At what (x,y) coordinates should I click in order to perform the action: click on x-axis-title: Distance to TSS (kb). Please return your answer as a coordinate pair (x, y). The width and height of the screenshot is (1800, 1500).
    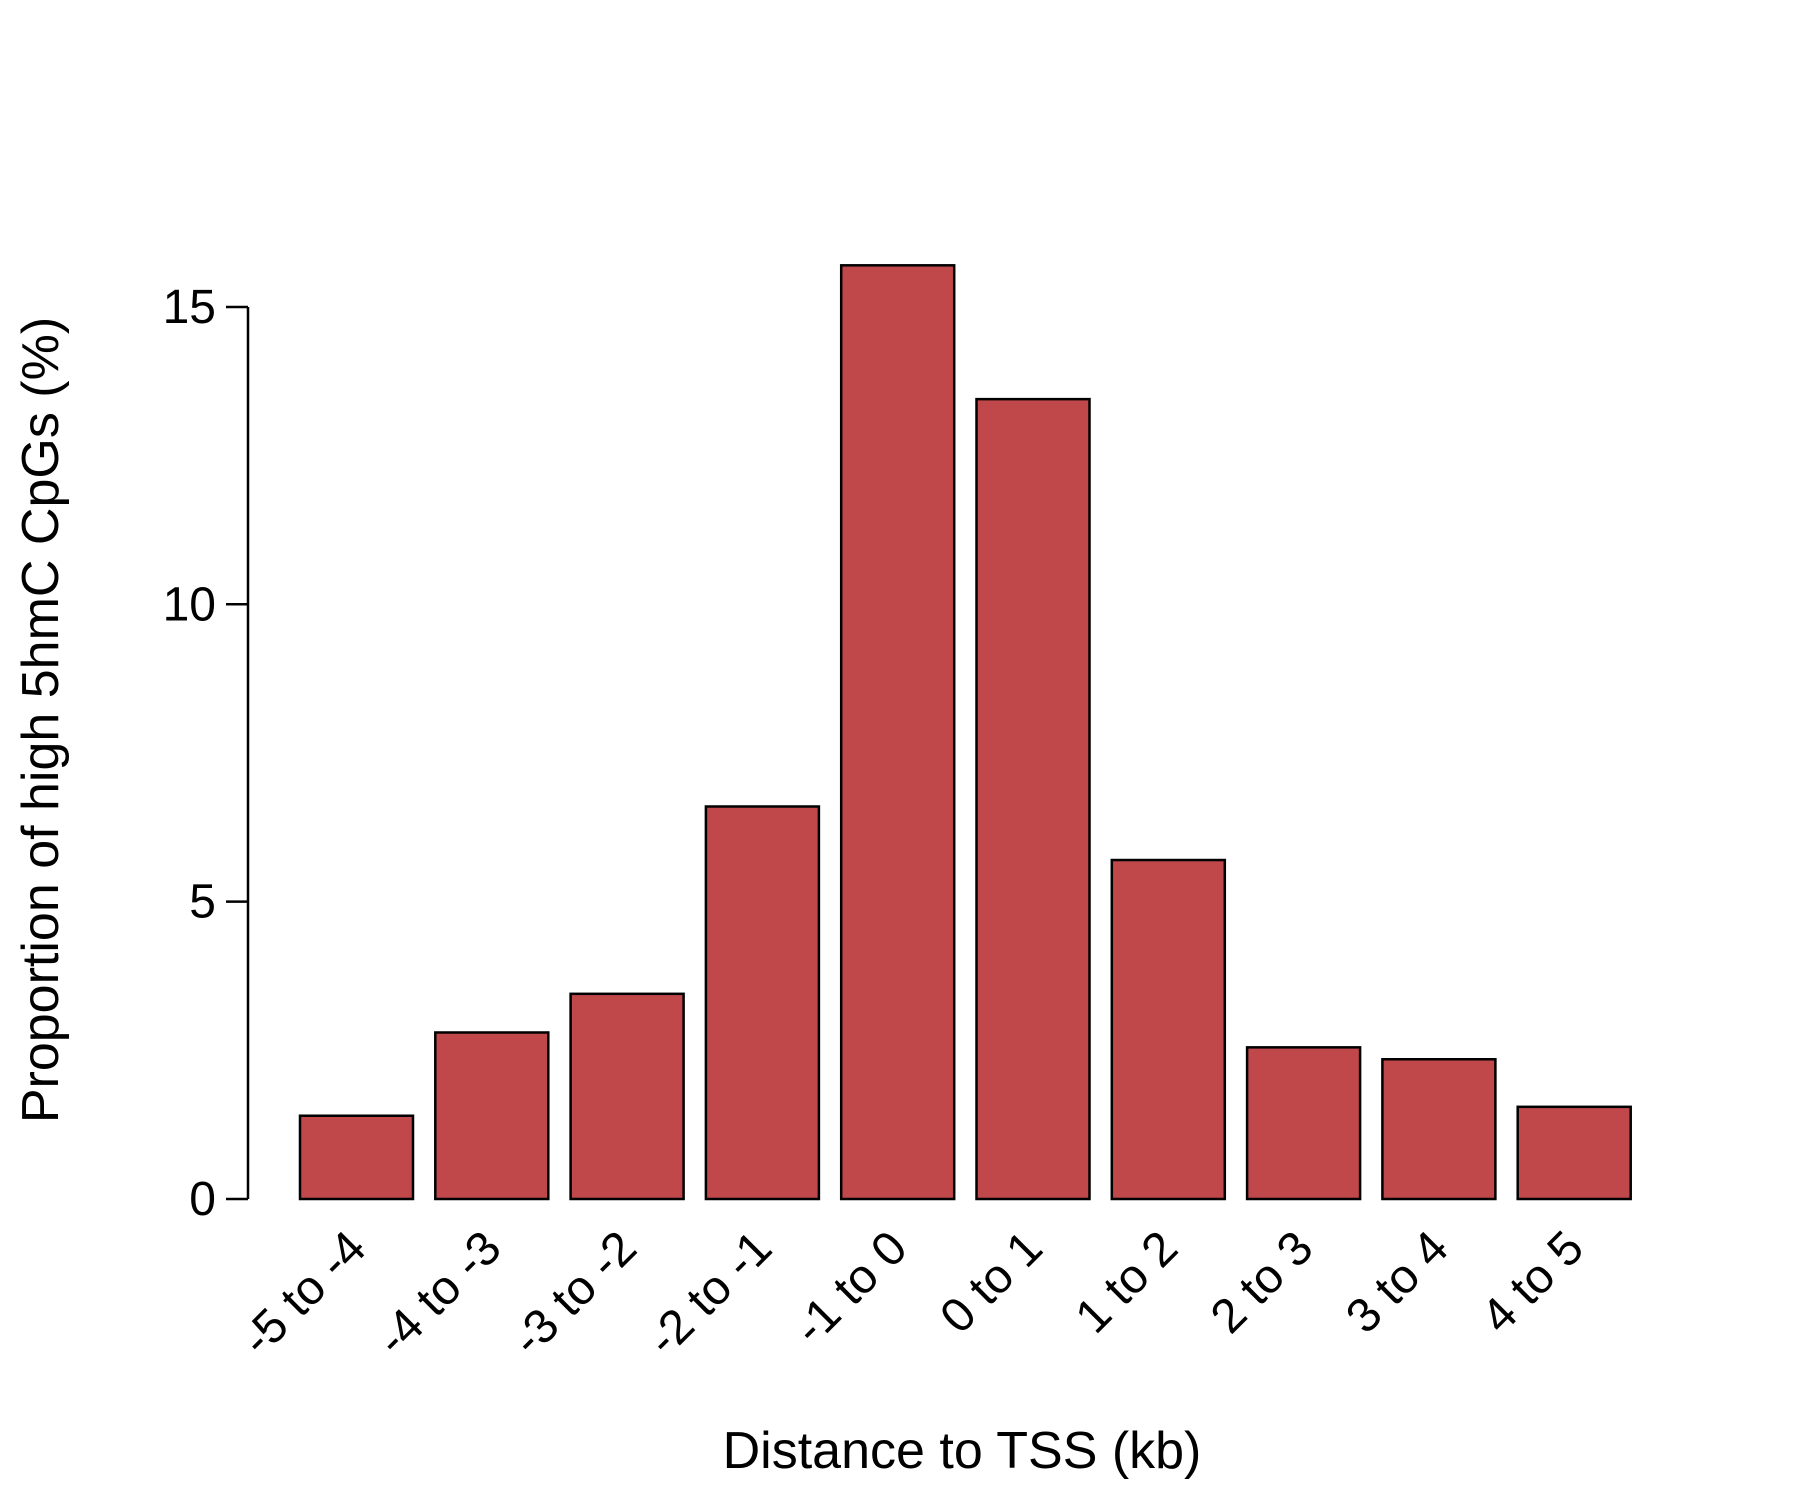
    Looking at the image, I should click on (962, 1451).